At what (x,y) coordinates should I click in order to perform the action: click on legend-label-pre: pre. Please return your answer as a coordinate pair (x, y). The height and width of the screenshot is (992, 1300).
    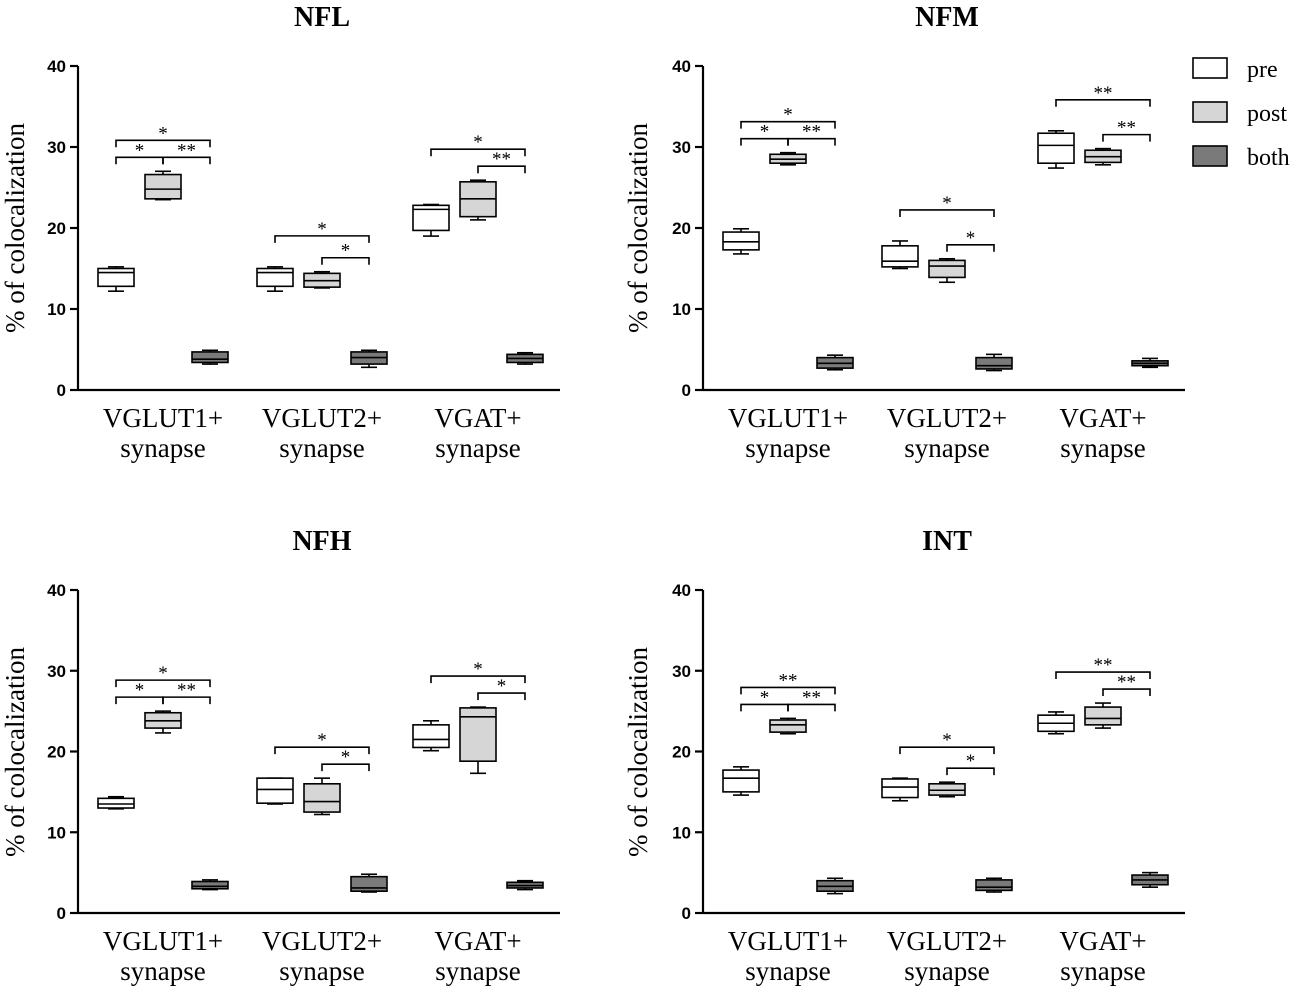
    Looking at the image, I should click on (1262, 70).